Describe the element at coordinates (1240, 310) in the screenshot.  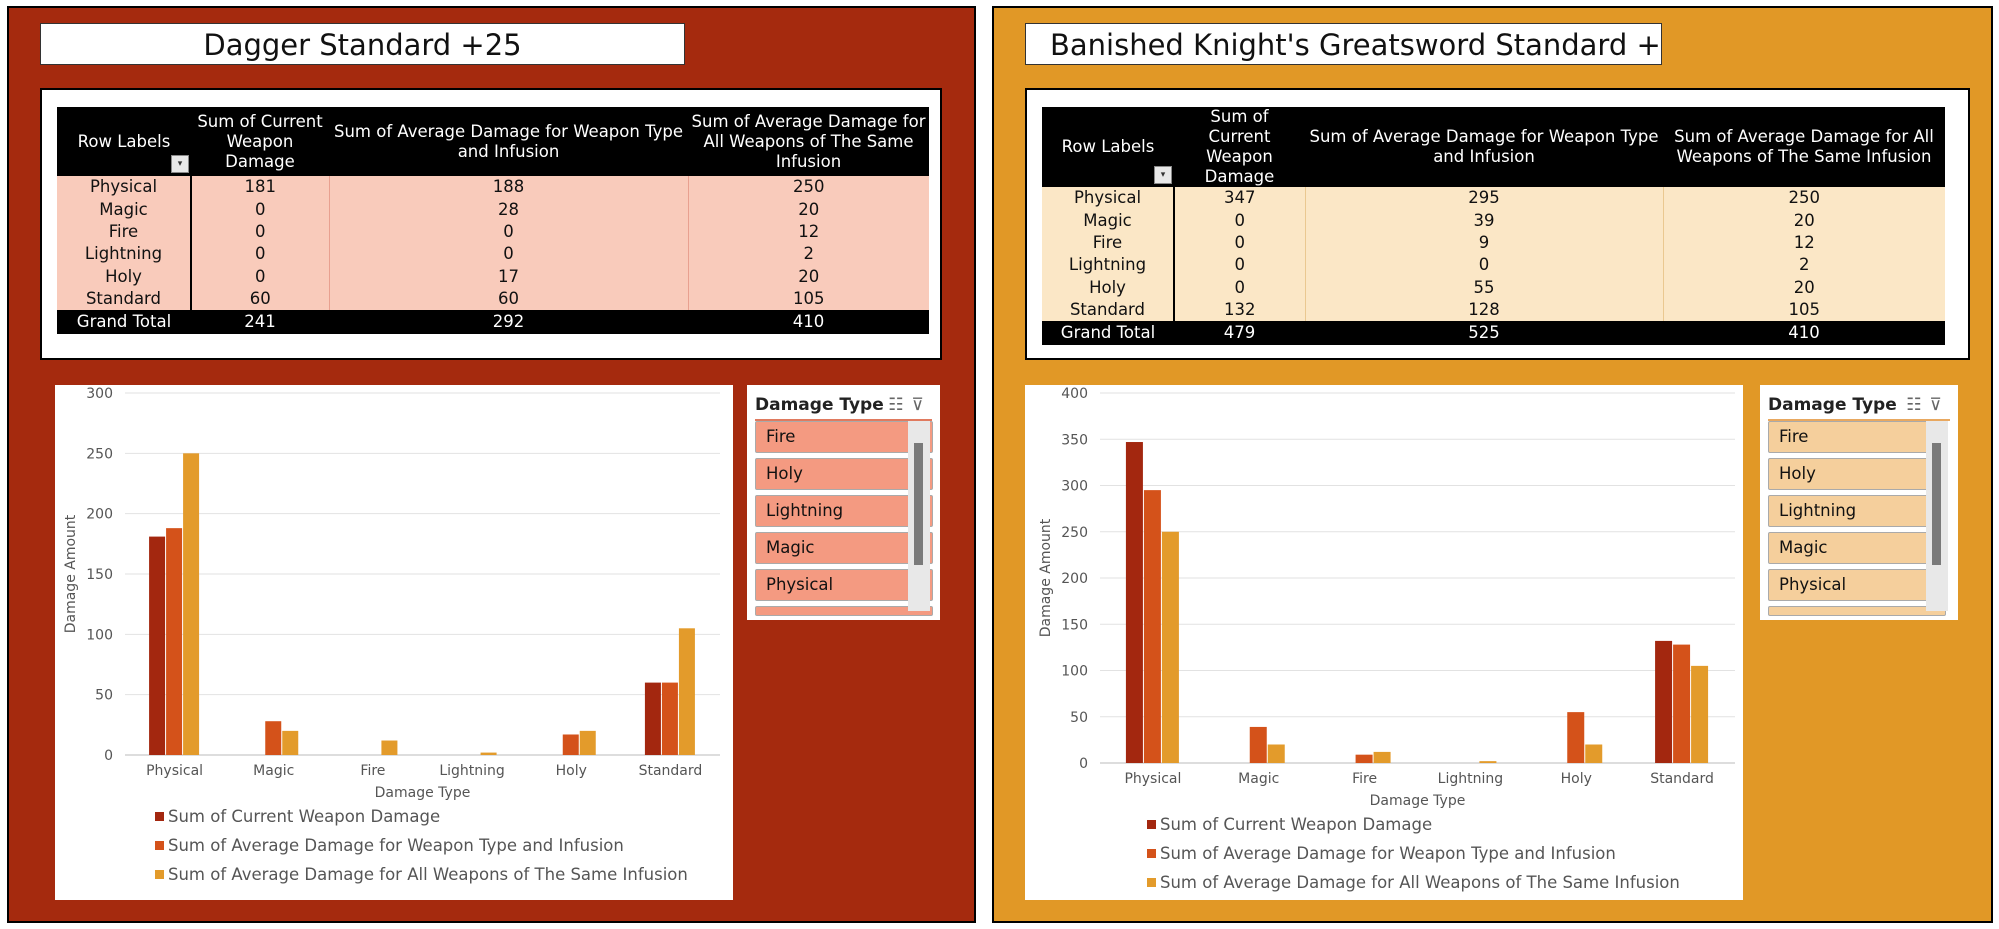
I see `table-cell: 132` at that location.